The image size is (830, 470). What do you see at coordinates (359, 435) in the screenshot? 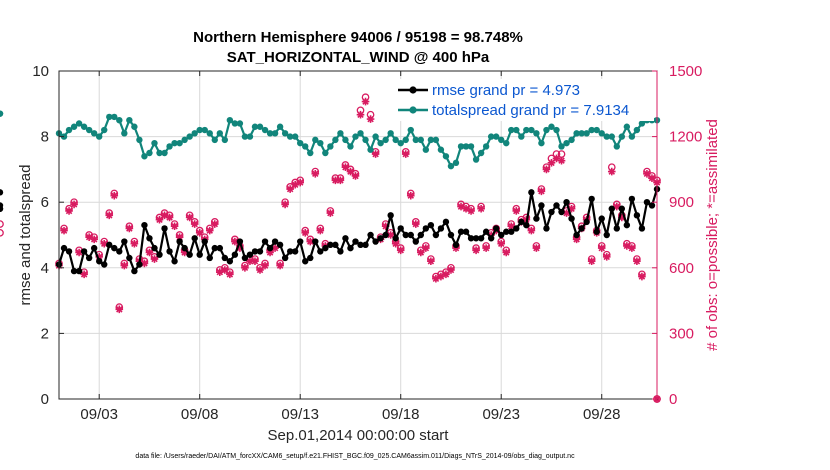
I see `x-axis-label: Sep.01,2014 00:00:00 start` at bounding box center [359, 435].